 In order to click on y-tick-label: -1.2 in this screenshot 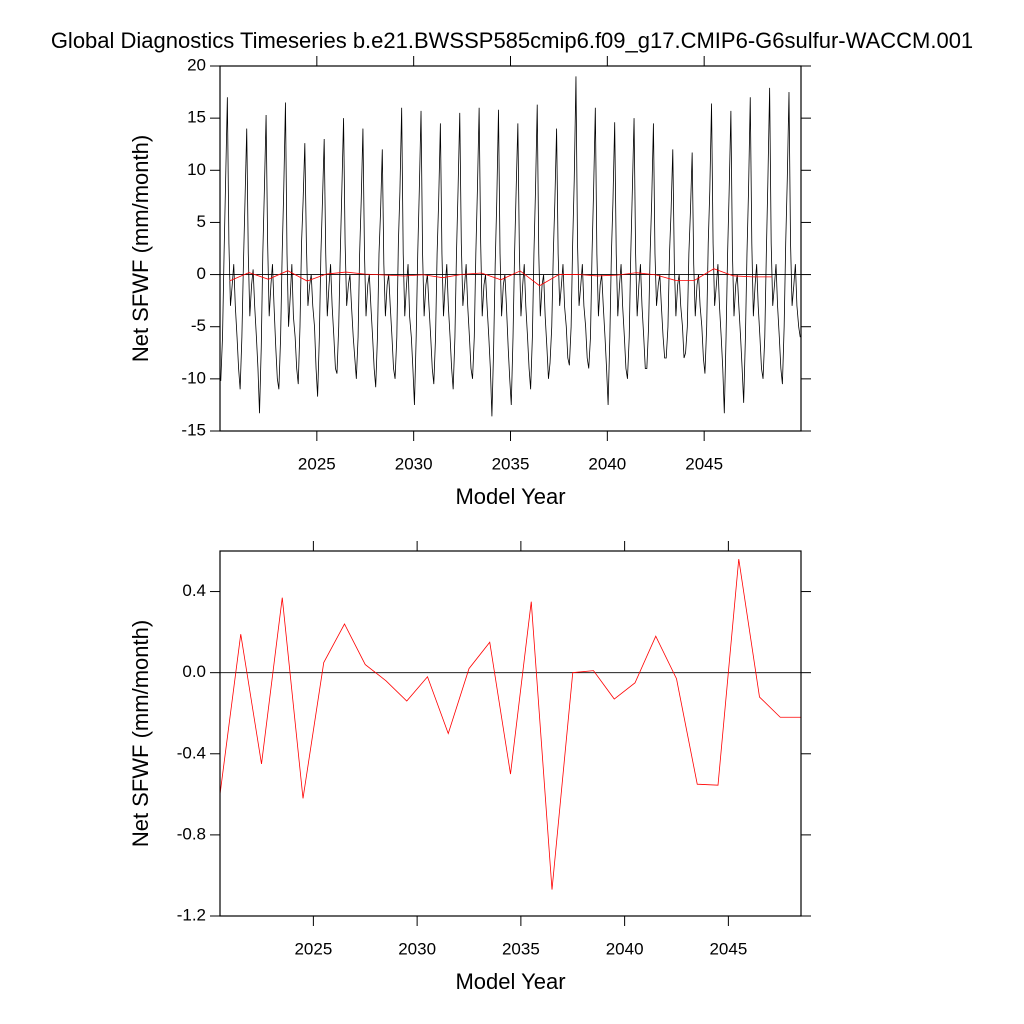, I will do `click(191, 914)`.